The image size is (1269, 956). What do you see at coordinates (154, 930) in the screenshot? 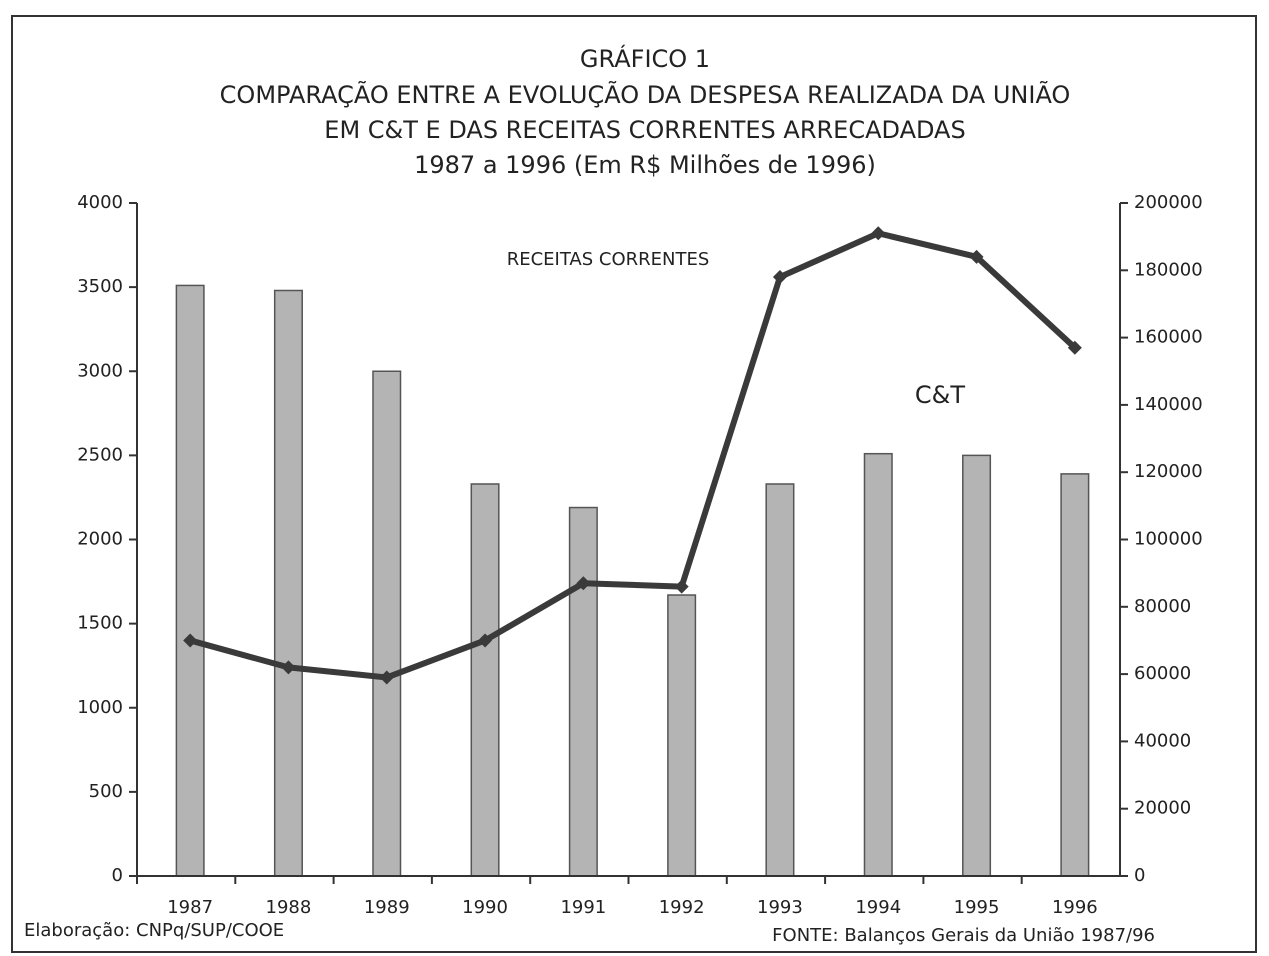
I see `note: Elaboração: CNPq/SUP/COOE` at bounding box center [154, 930].